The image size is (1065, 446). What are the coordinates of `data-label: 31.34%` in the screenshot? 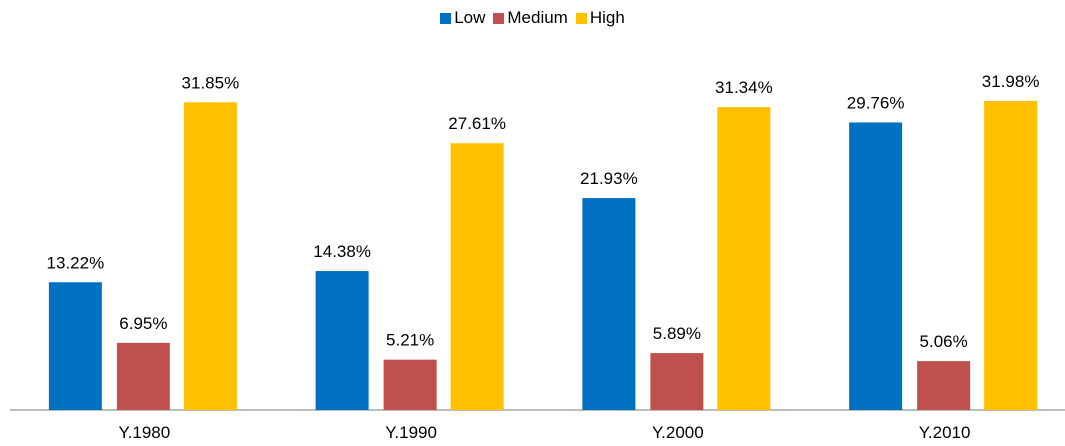 It's located at (744, 87).